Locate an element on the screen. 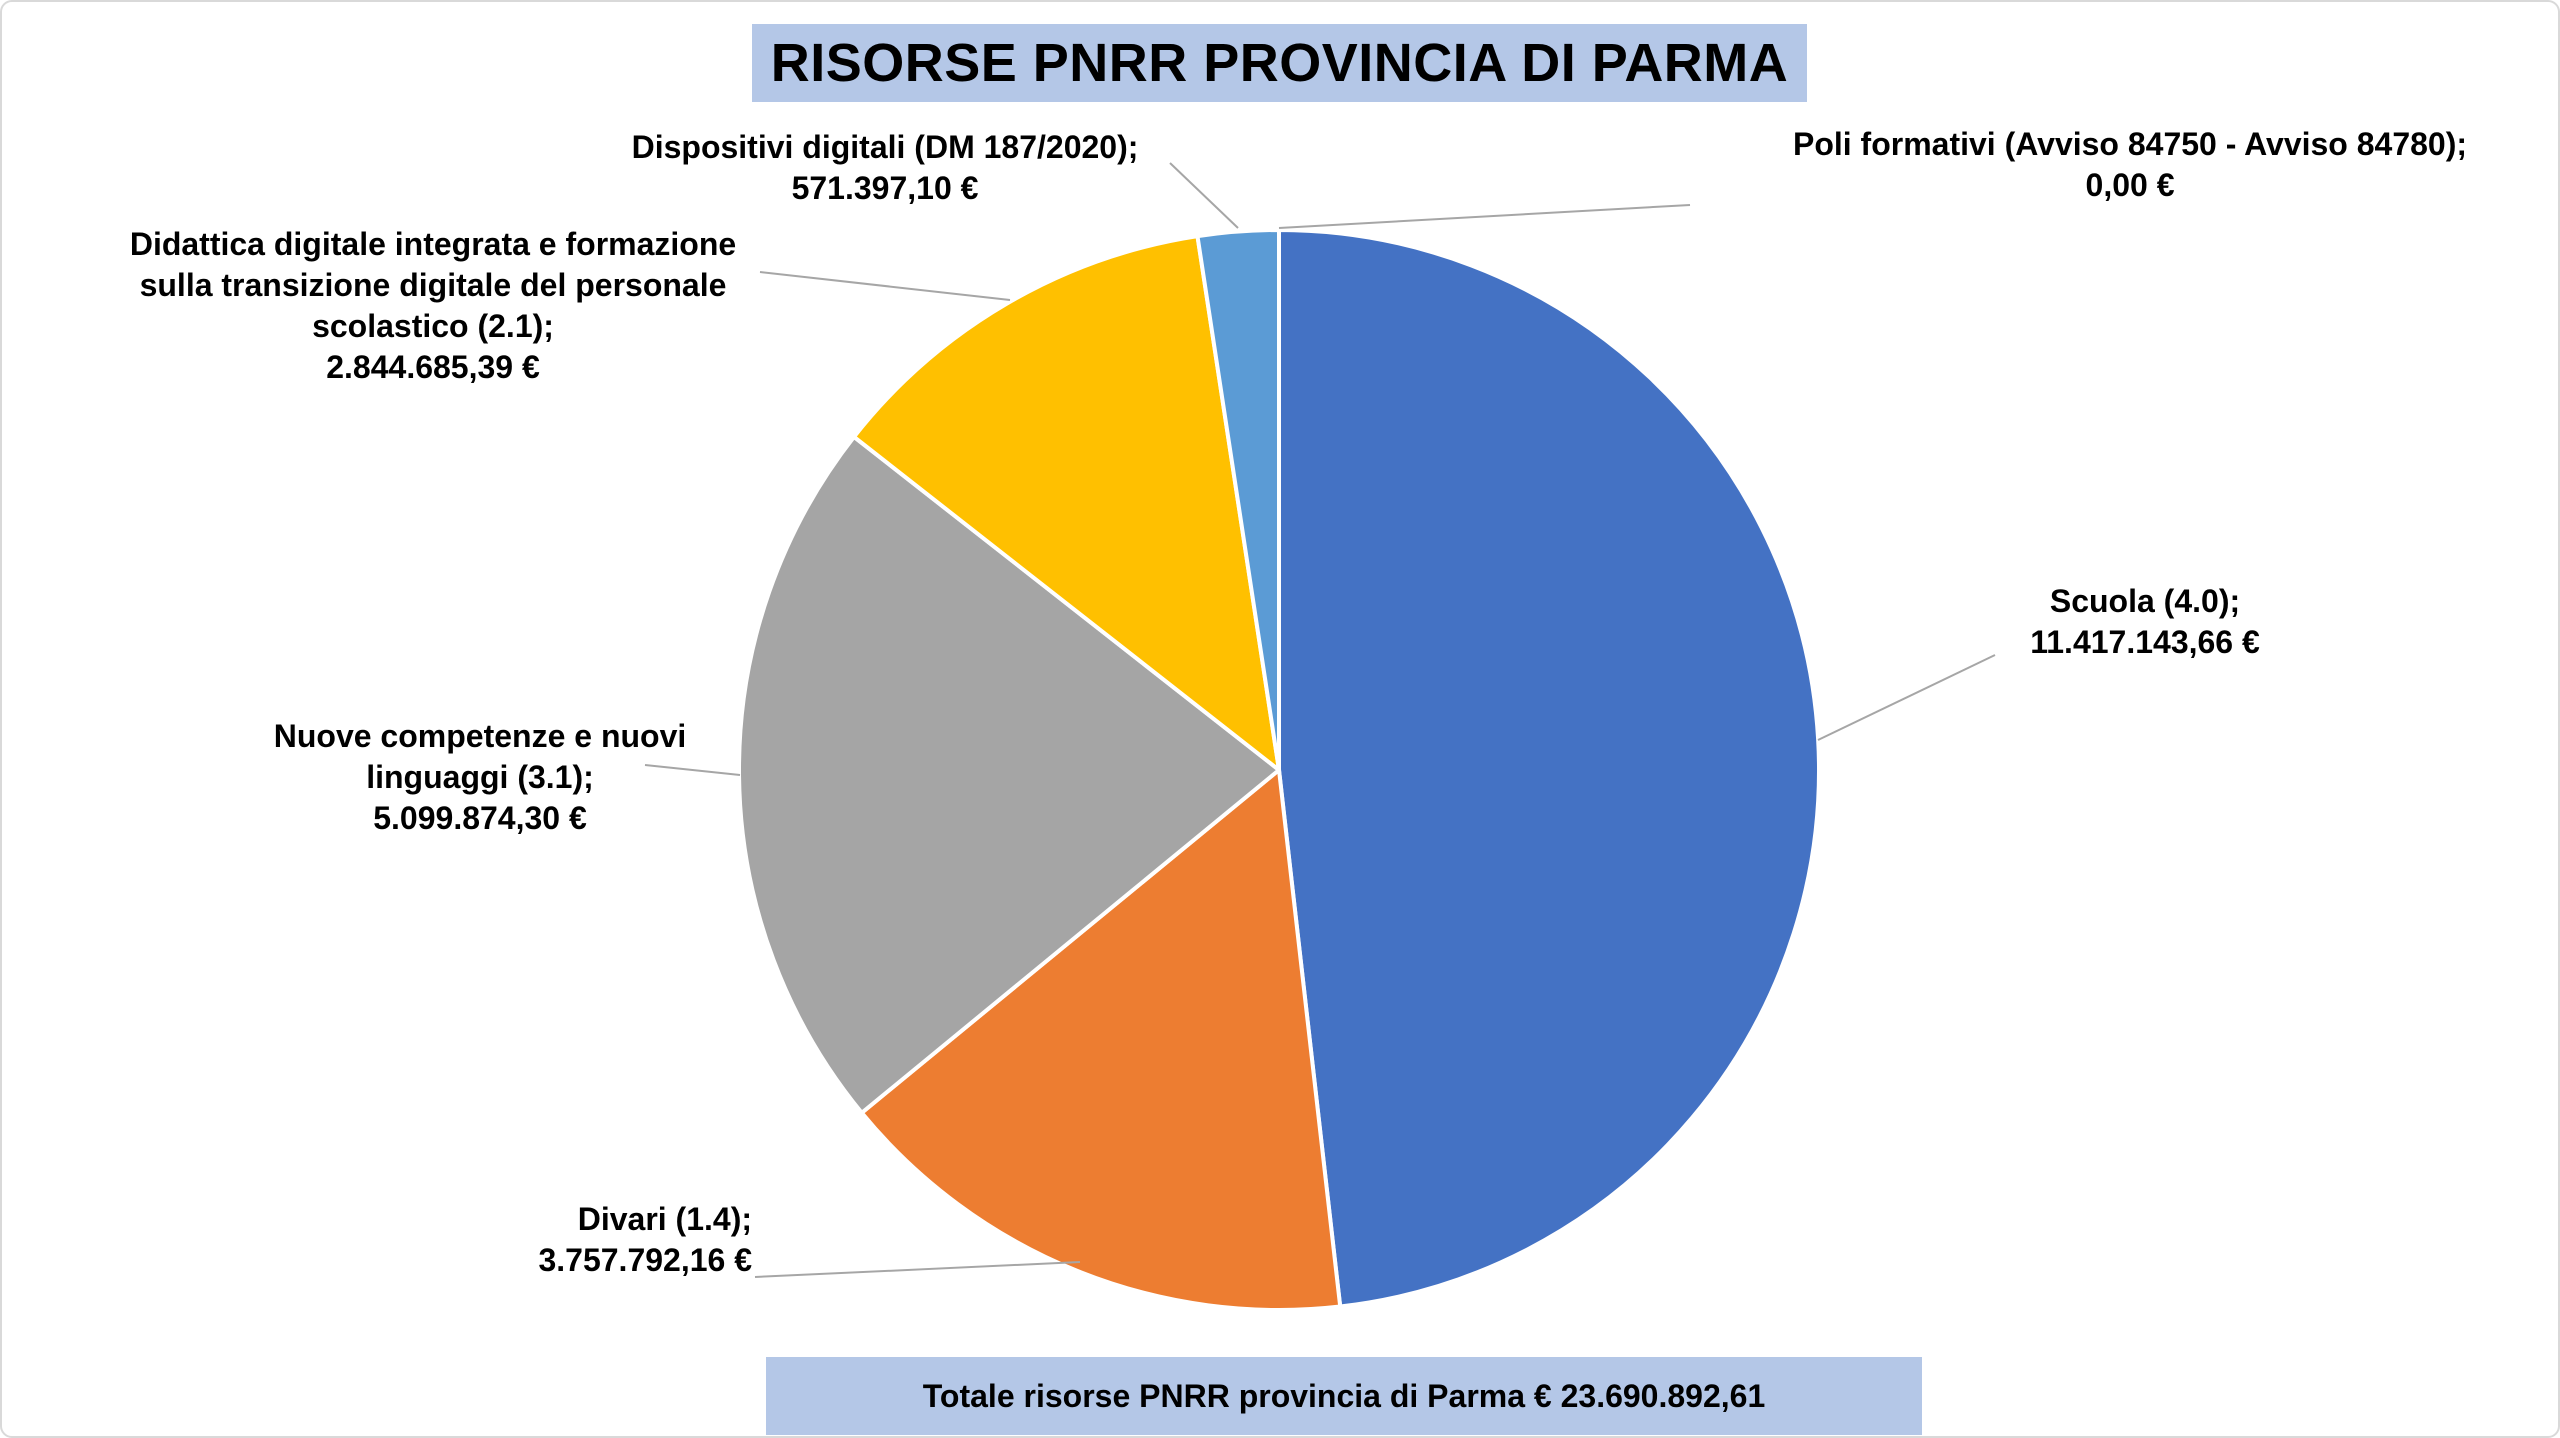  data-label-line: 2.844.685,39 € is located at coordinates (433, 367).